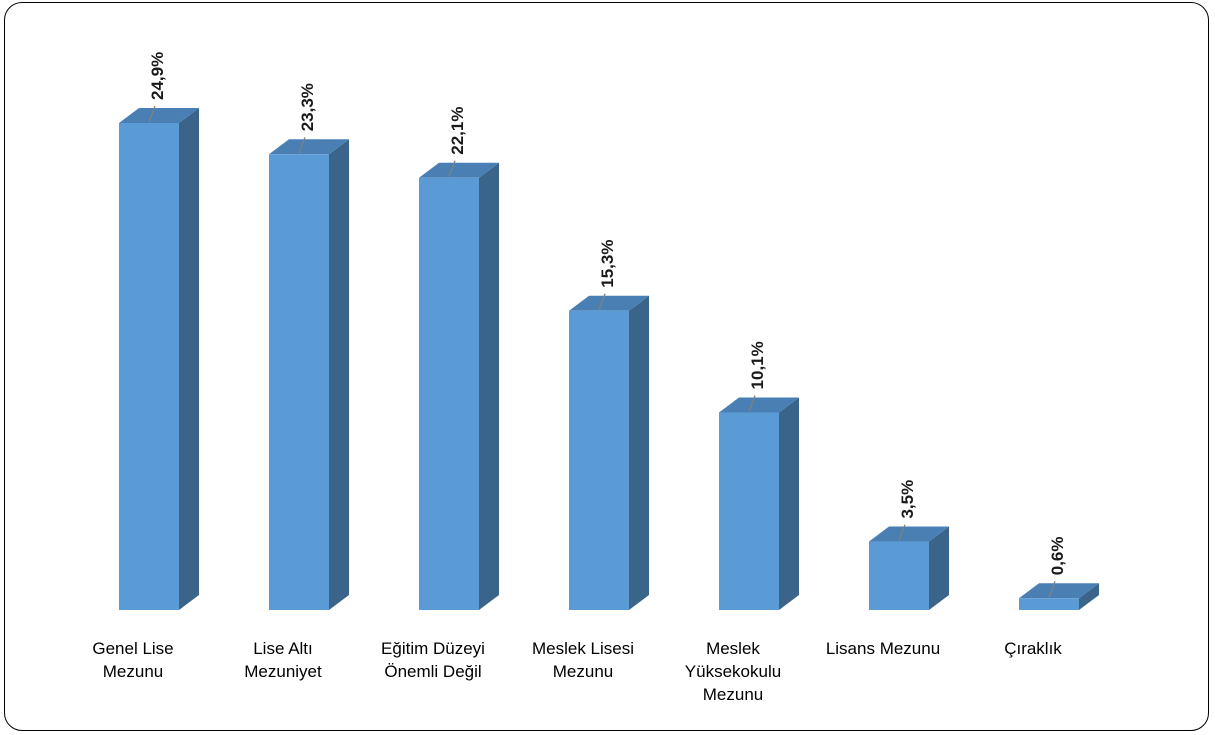  What do you see at coordinates (1057, 556) in the screenshot?
I see `data-label: 0,6%` at bounding box center [1057, 556].